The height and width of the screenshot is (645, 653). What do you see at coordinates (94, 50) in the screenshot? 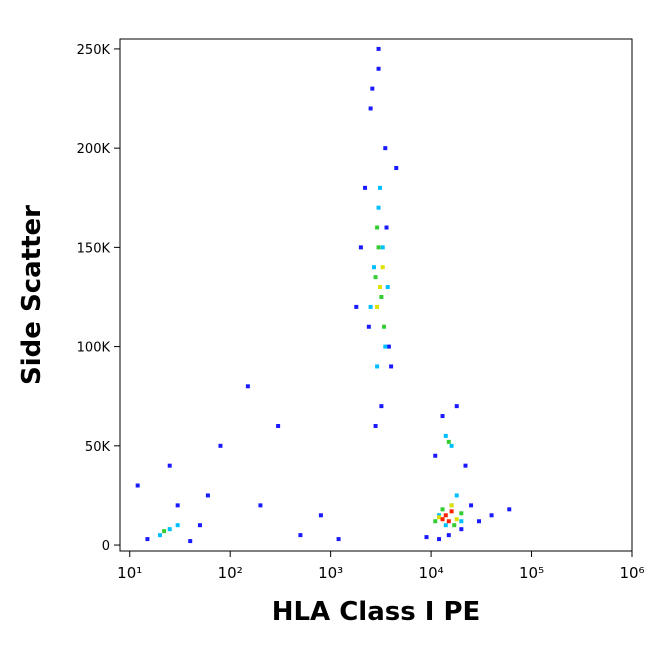
I see `y-tick-label: 250K` at bounding box center [94, 50].